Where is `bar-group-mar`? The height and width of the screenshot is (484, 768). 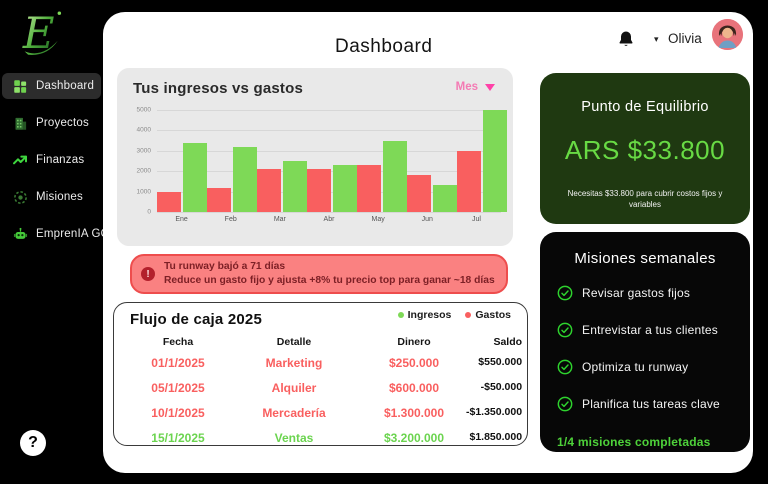
bar-group-mar is located at coordinates (282, 186).